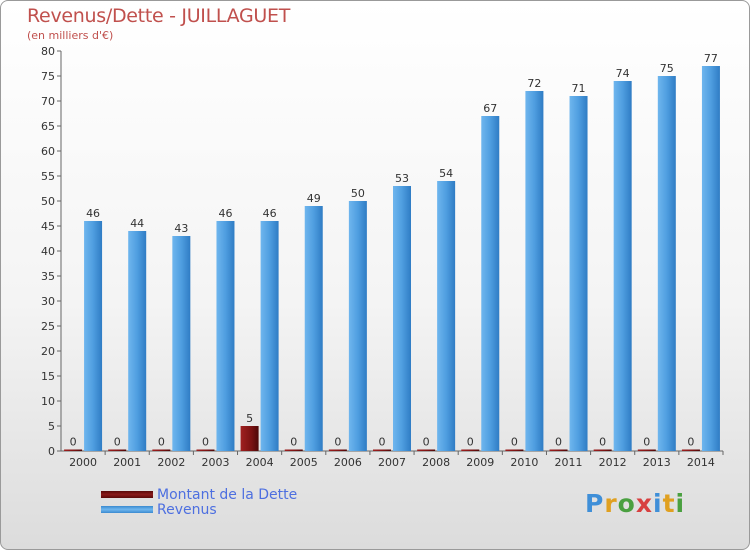 The height and width of the screenshot is (550, 750). I want to click on y-tick-label: 55, so click(48, 176).